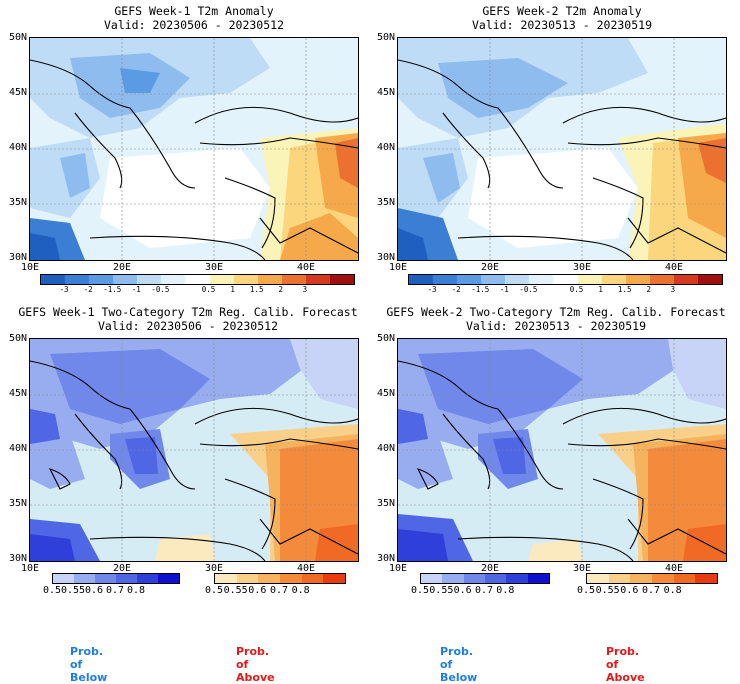 The image size is (740, 684). I want to click on above-colorbar, so click(280, 578).